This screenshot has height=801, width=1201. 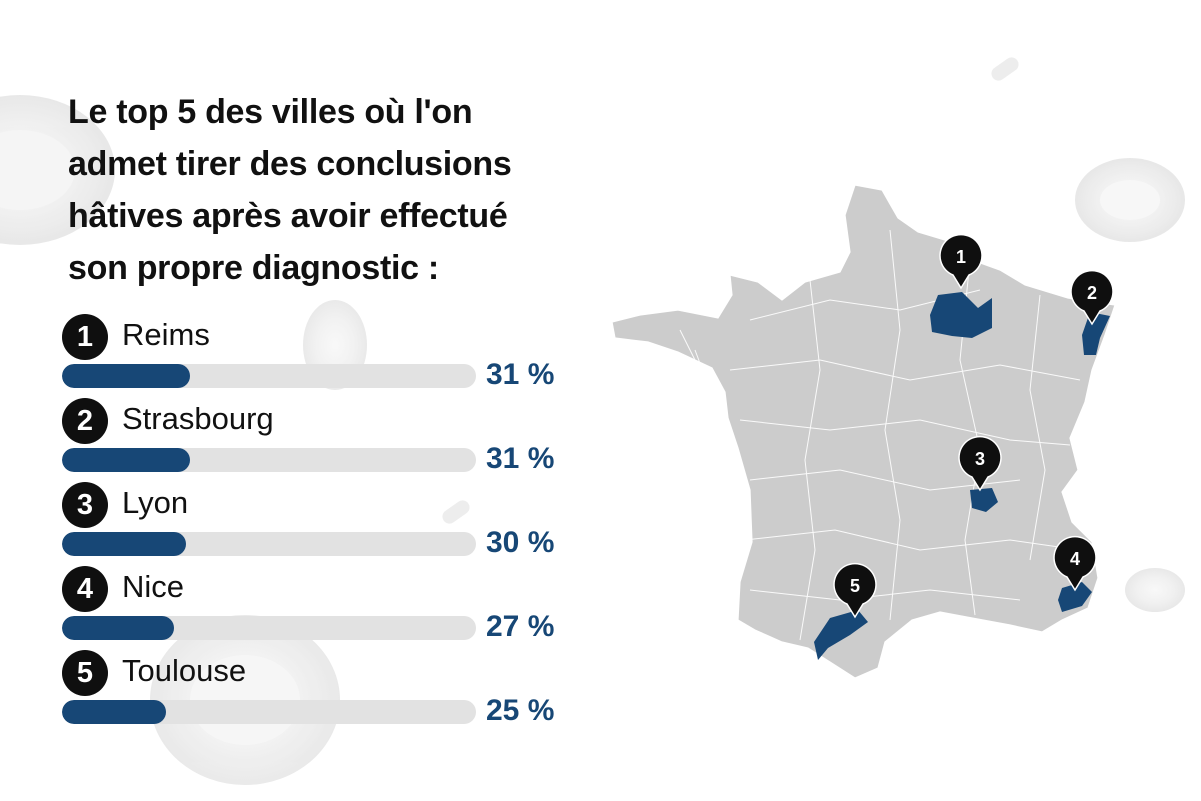 I want to click on region-lyon, so click(x=984, y=500).